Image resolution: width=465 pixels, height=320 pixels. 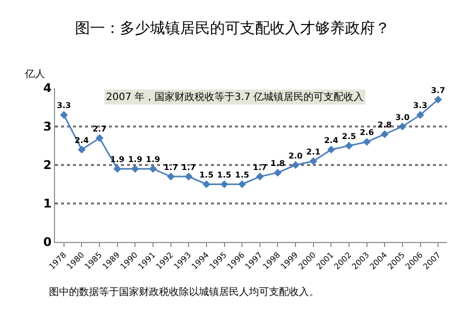 What do you see at coordinates (367, 133) in the screenshot?
I see `text: 2.6` at bounding box center [367, 133].